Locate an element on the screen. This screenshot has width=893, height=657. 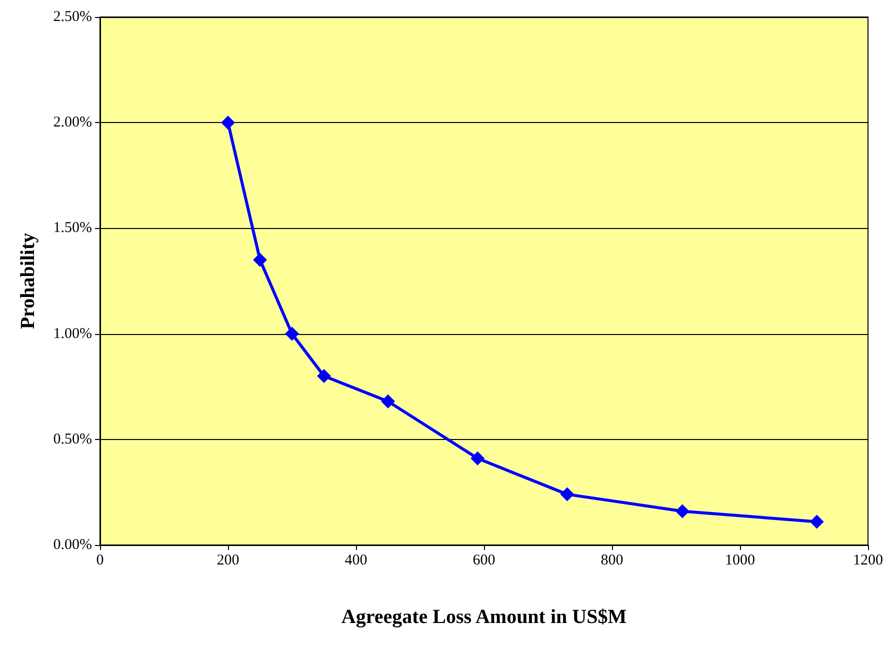
x-axis-title: Agreegate Loss Amount in US$M is located at coordinates (484, 617).